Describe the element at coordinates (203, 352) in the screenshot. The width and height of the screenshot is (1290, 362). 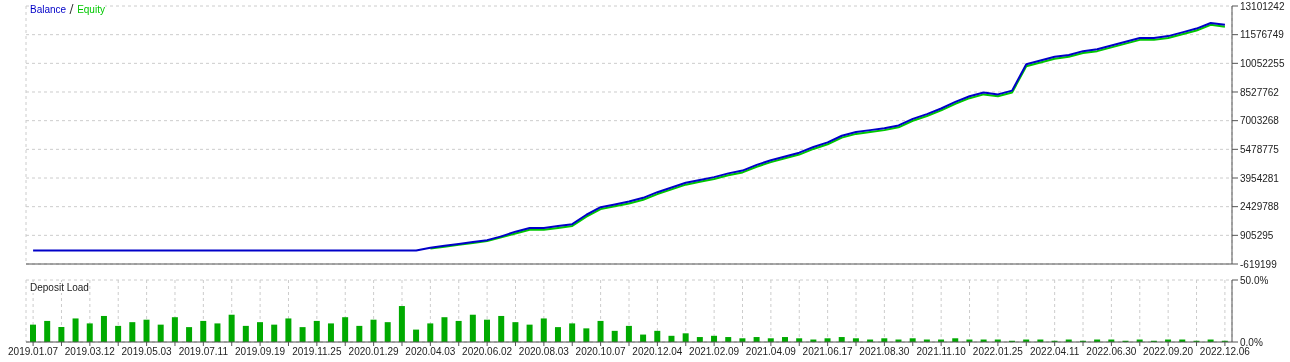
I see `x-tick-label: 2019.07.11` at that location.